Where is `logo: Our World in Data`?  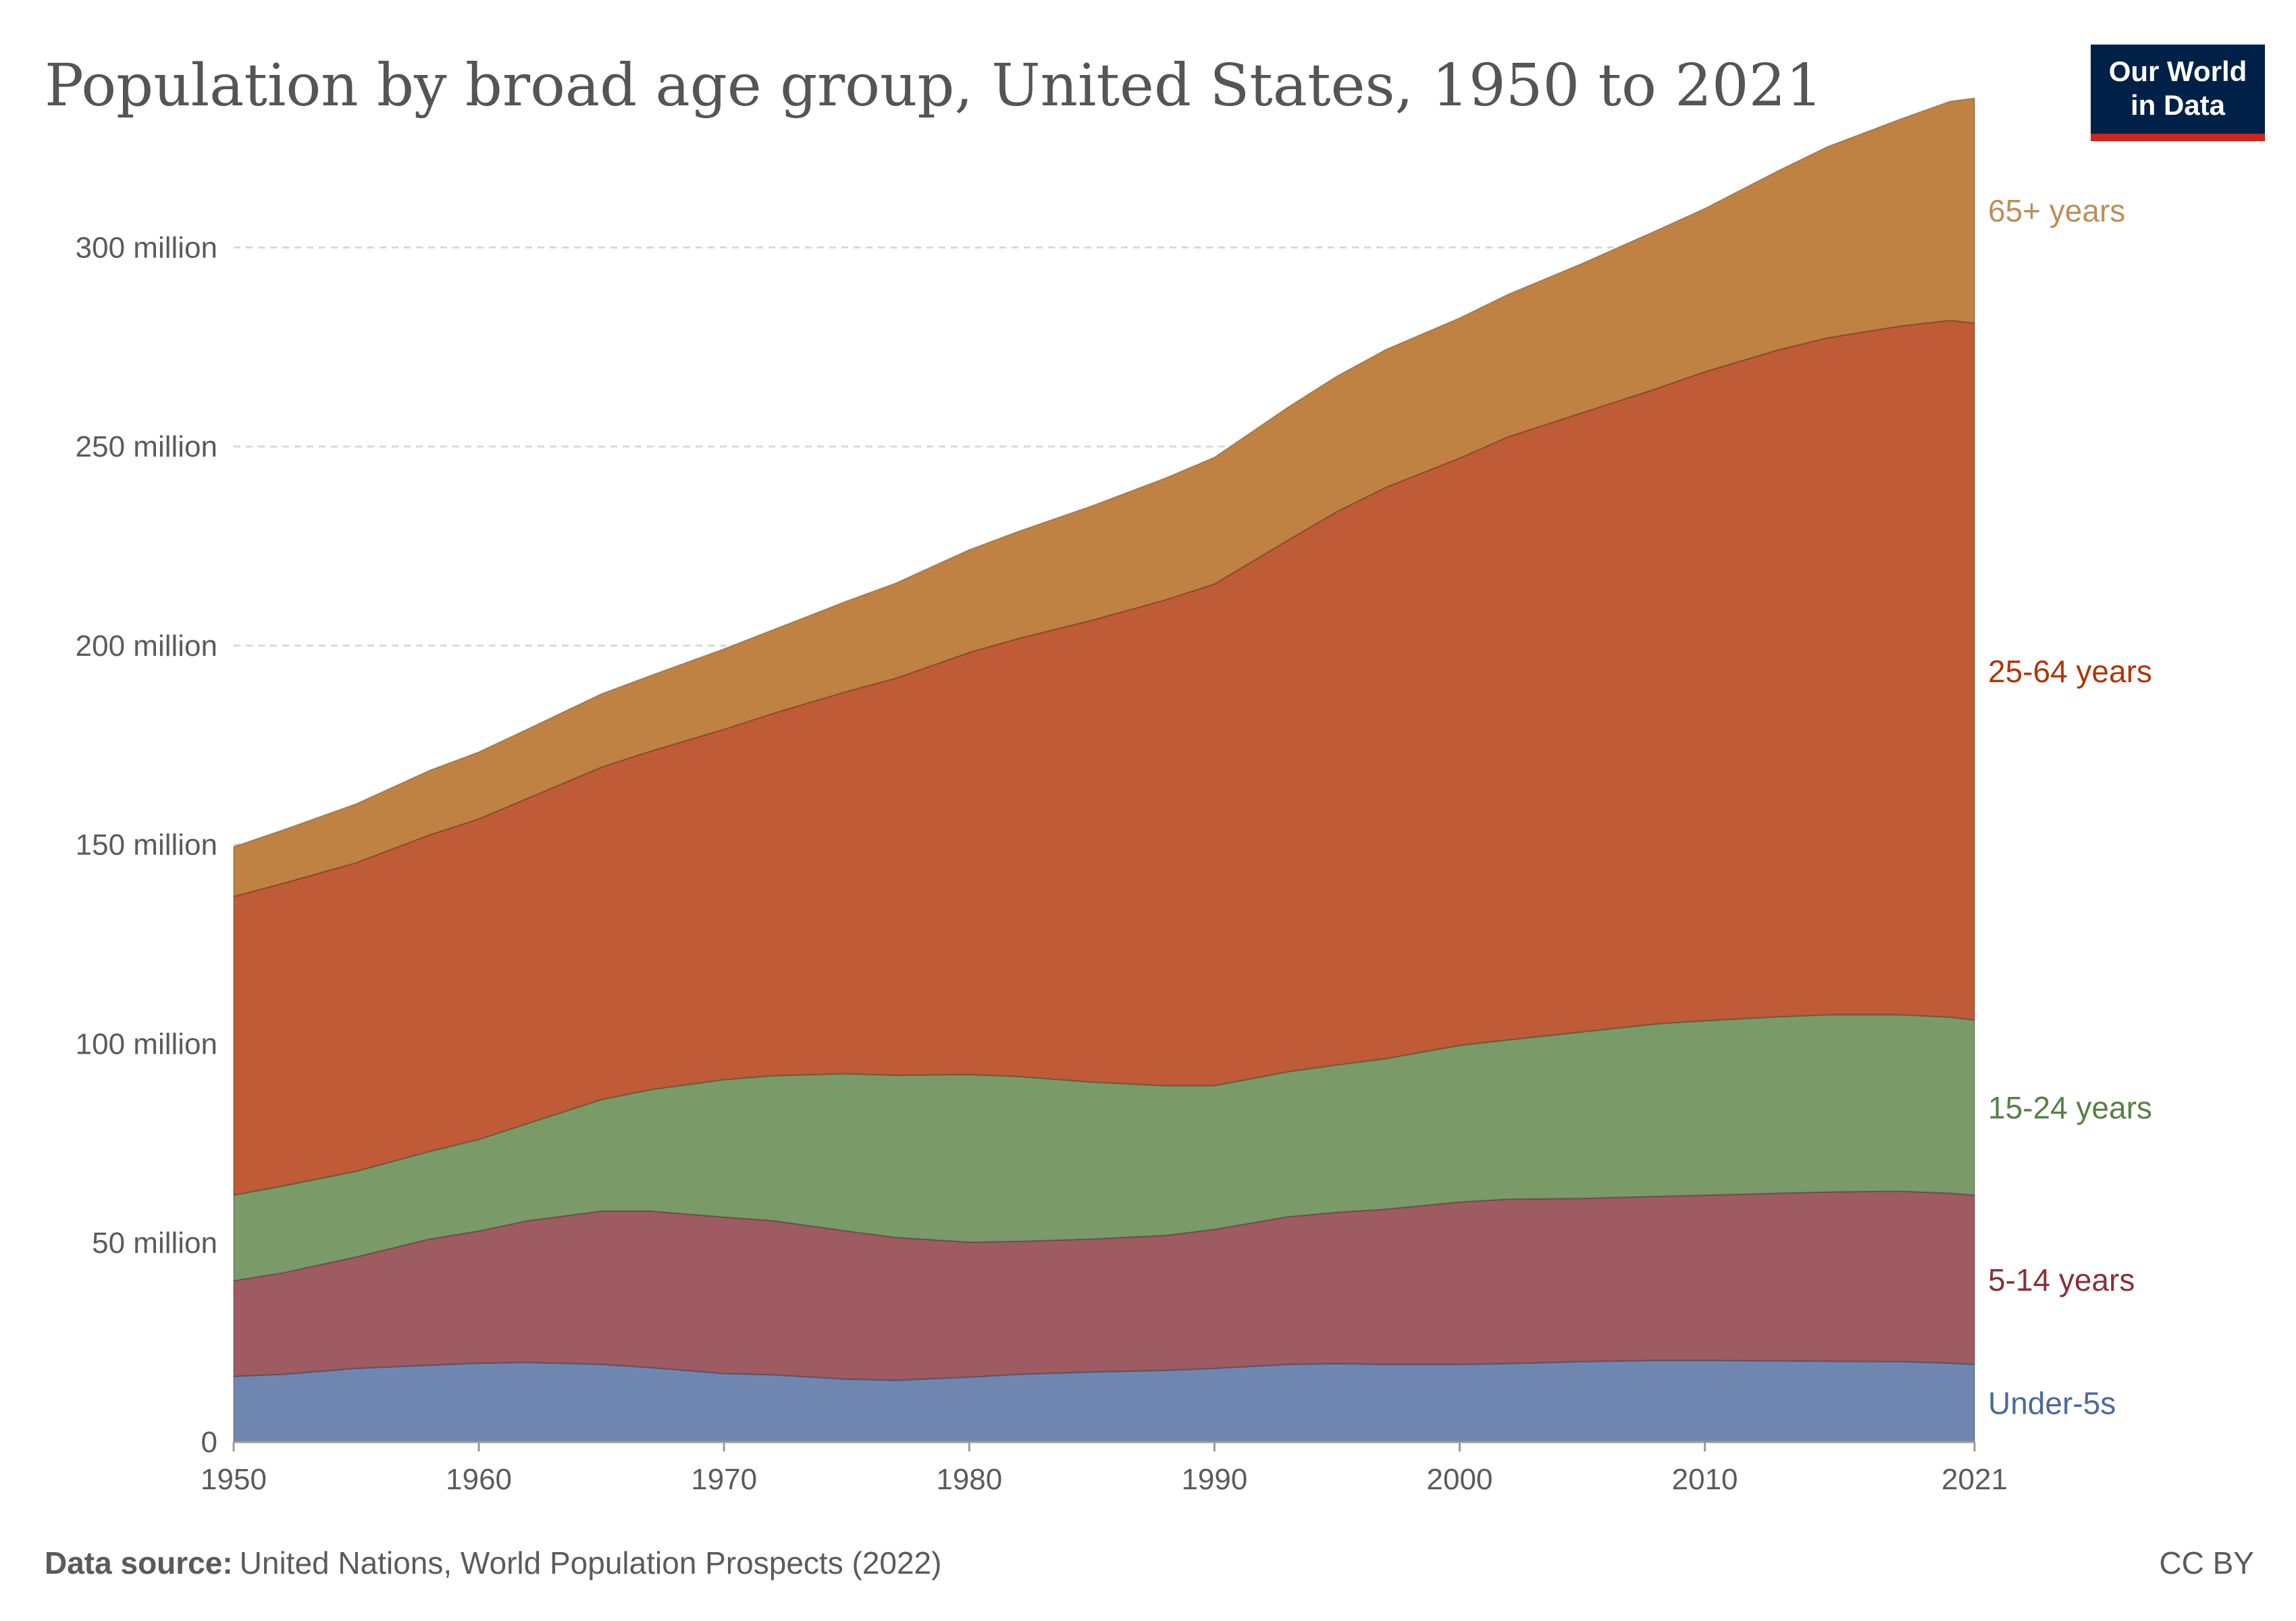
logo: Our World in Data is located at coordinates (2178, 93).